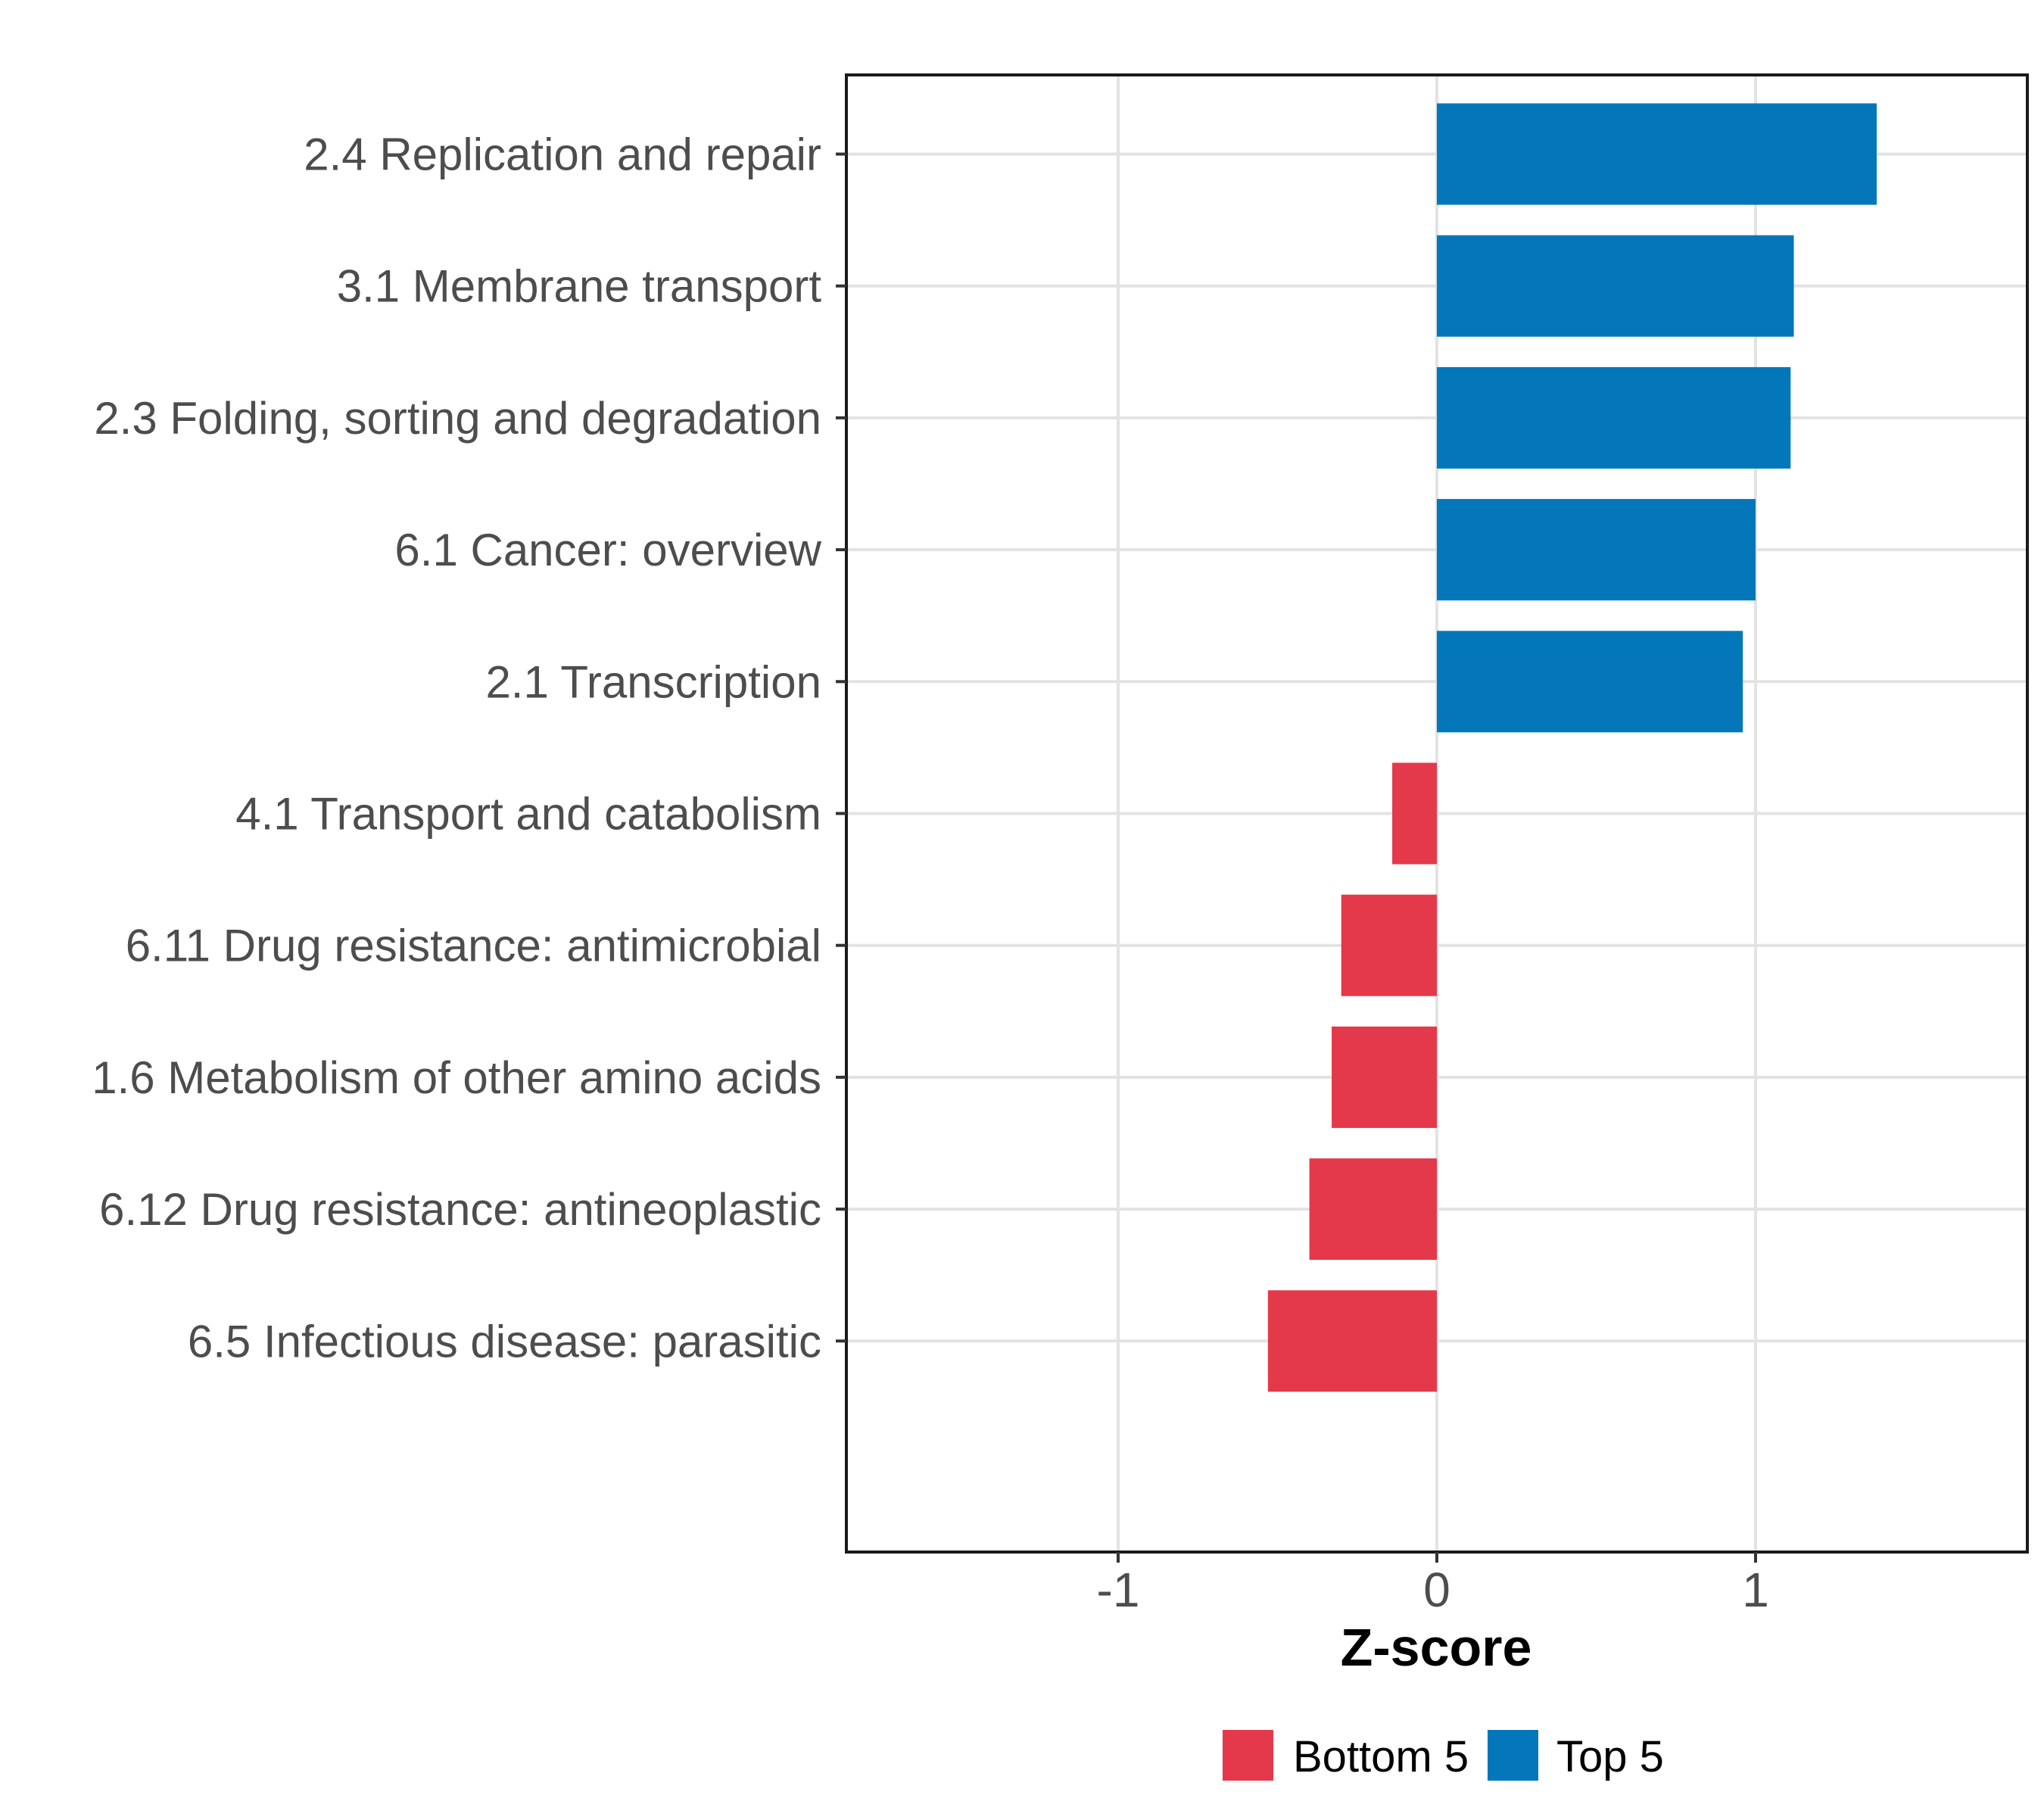 The image size is (2044, 1817). I want to click on category-label: 6.1 Cancer: overview, so click(607, 550).